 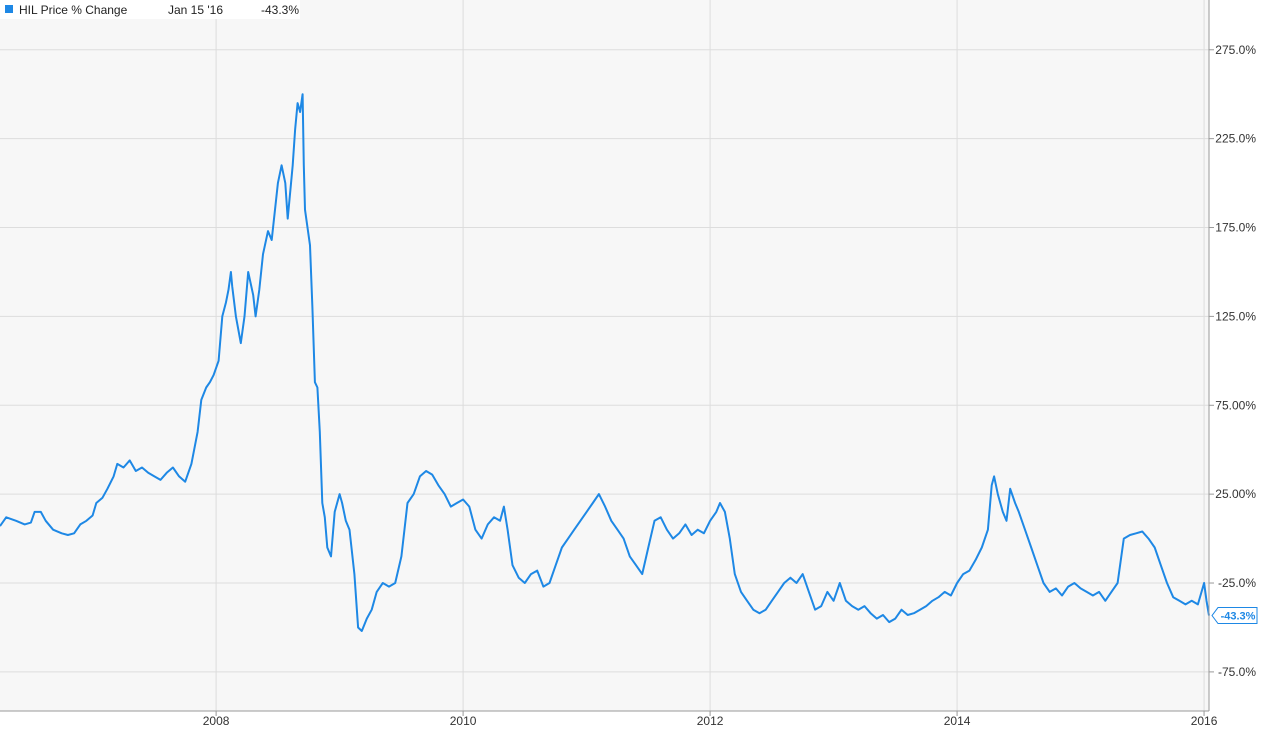 I want to click on last-value-badge-shape, so click(x=1234, y=616).